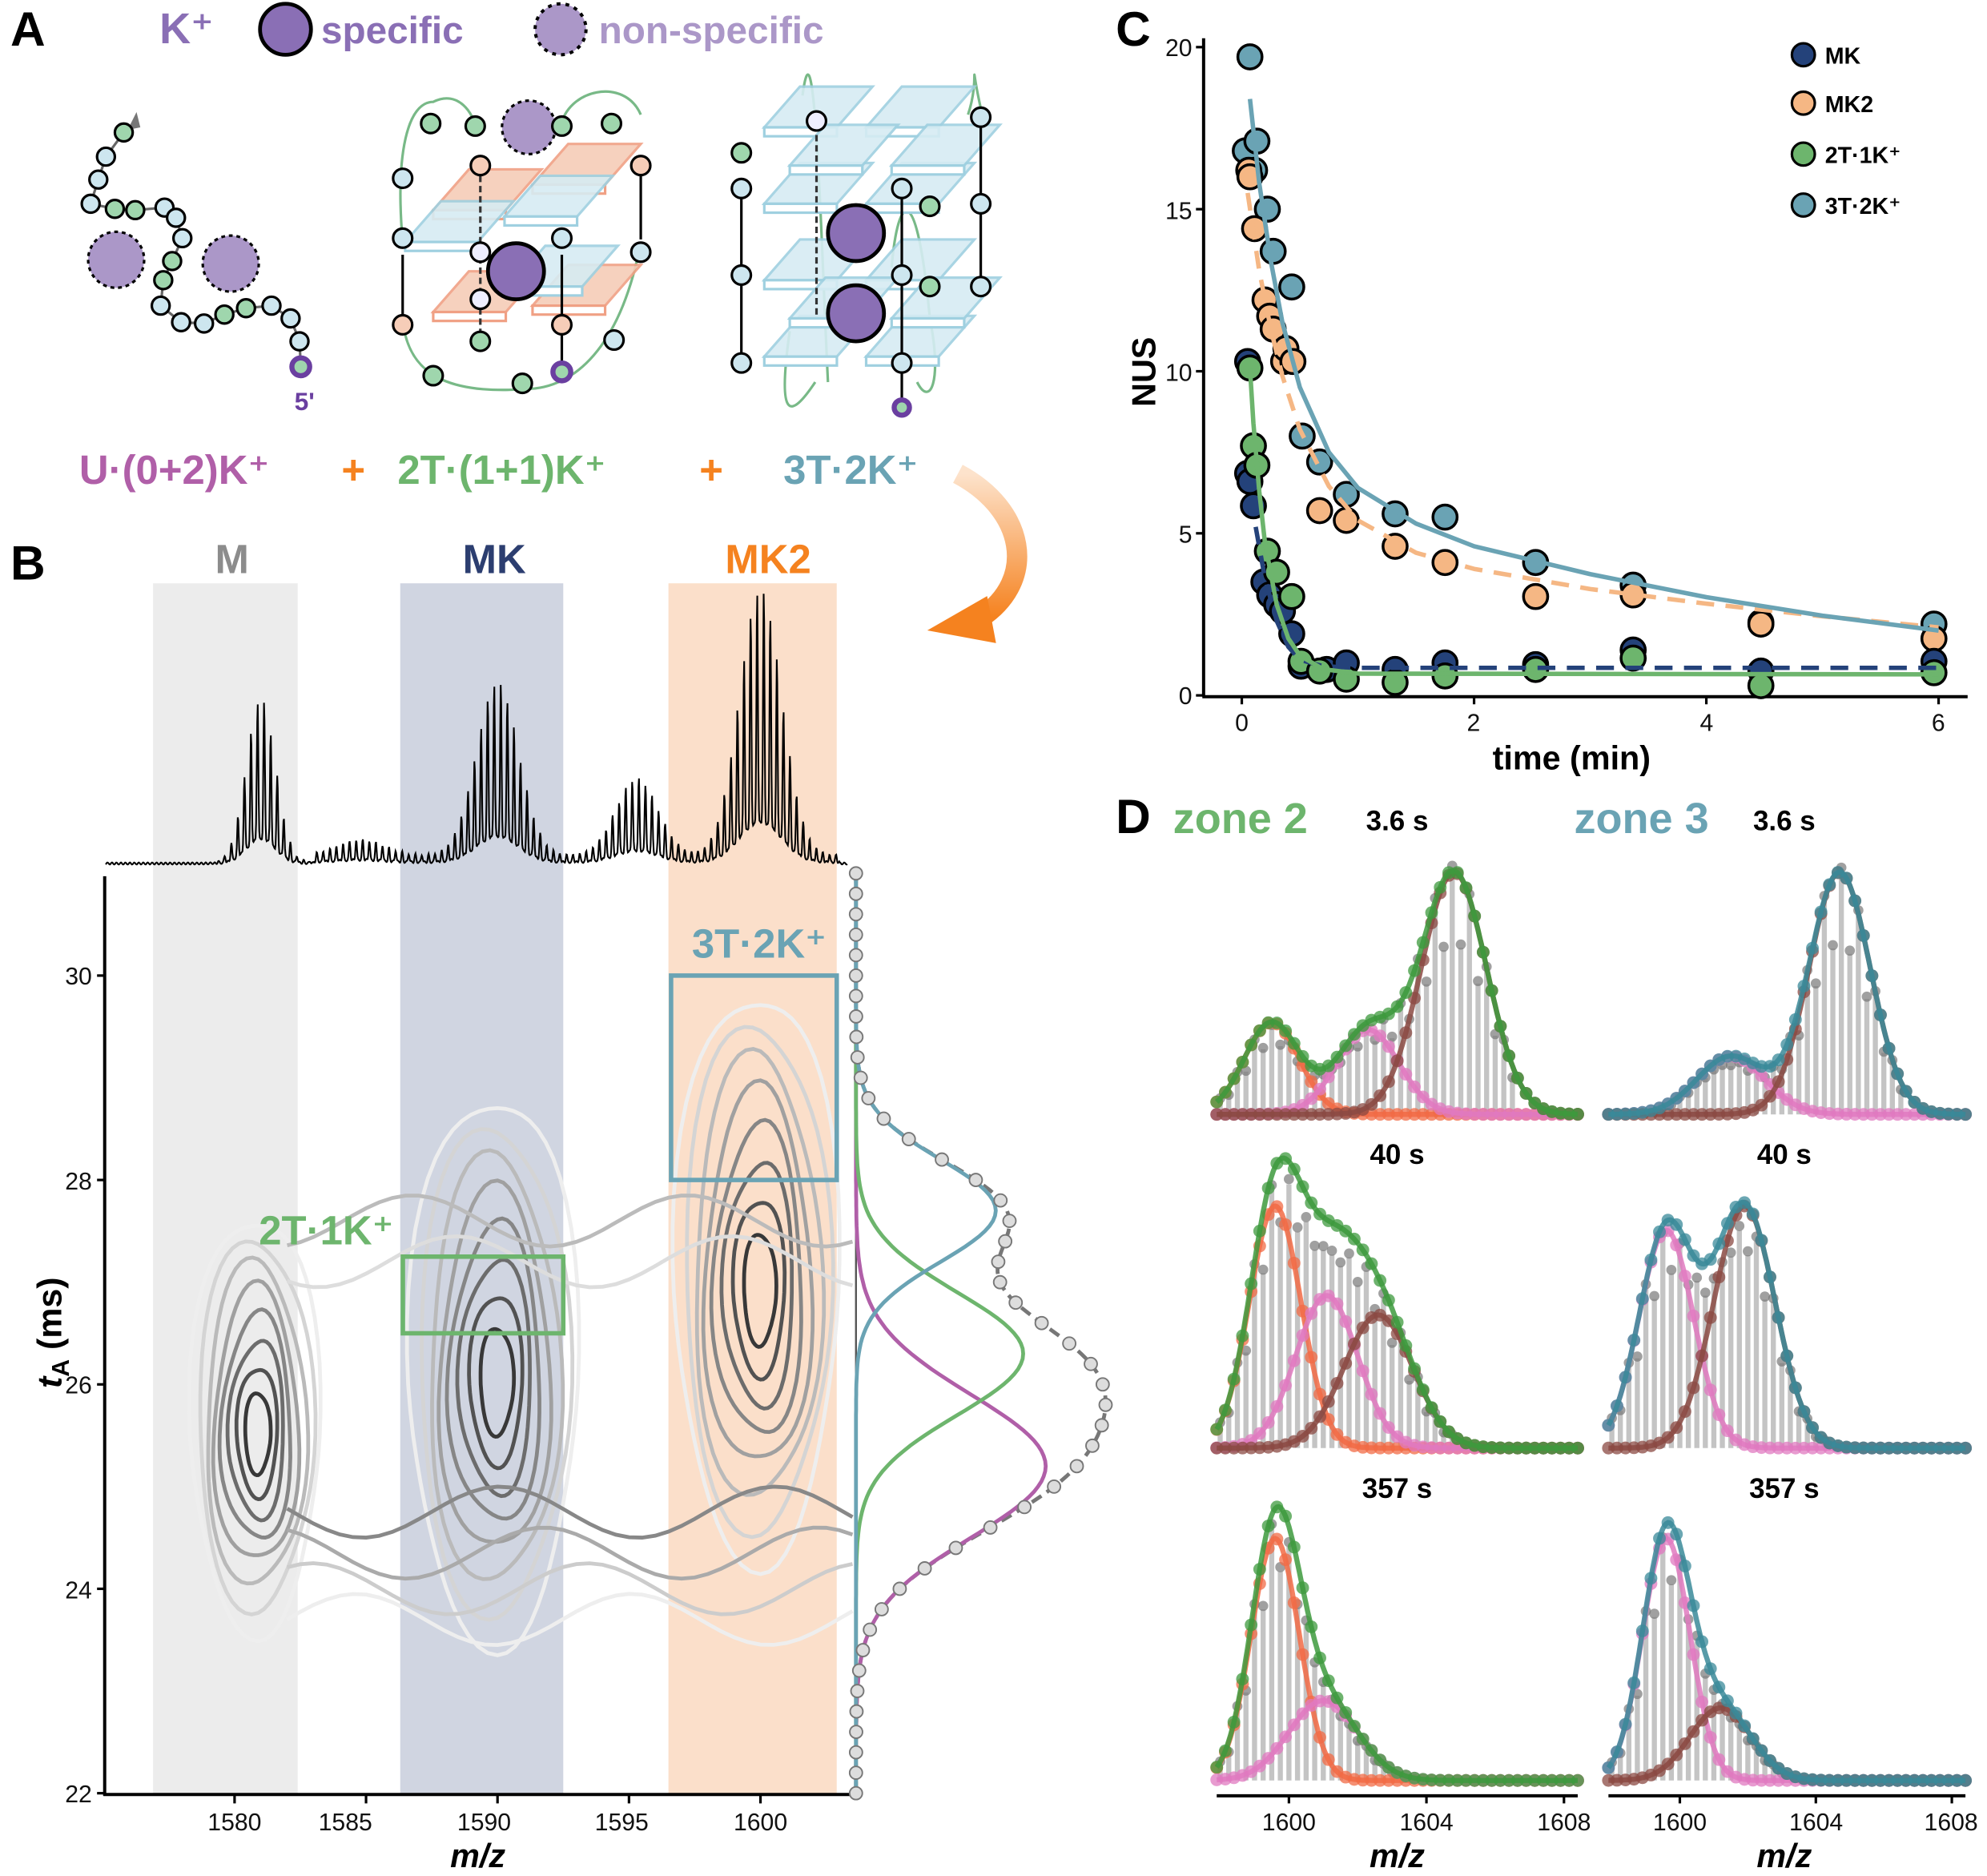  What do you see at coordinates (353, 470) in the screenshot?
I see `plus-sign-1: +` at bounding box center [353, 470].